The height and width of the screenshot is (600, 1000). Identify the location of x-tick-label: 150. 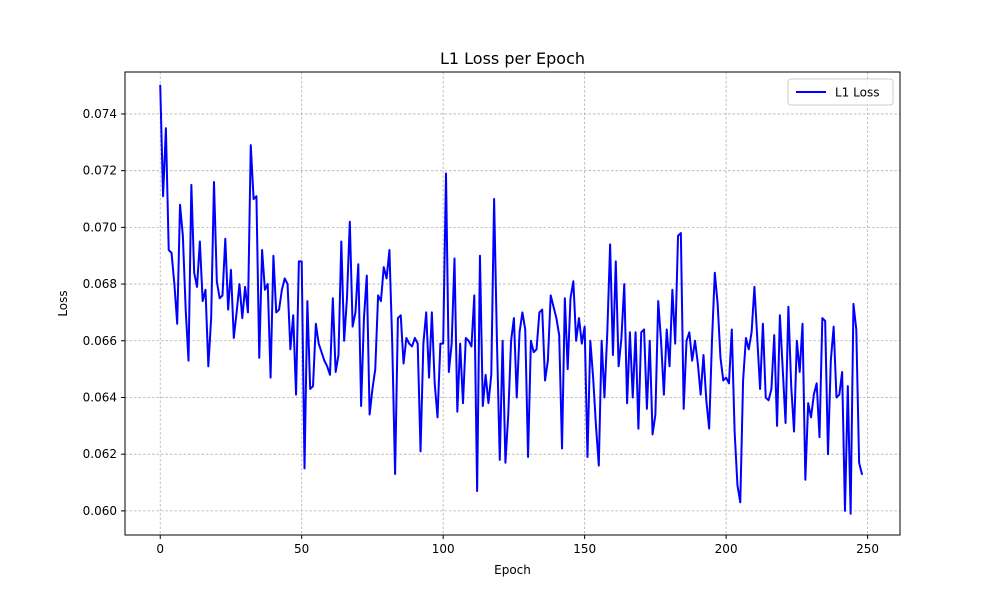
(584, 549).